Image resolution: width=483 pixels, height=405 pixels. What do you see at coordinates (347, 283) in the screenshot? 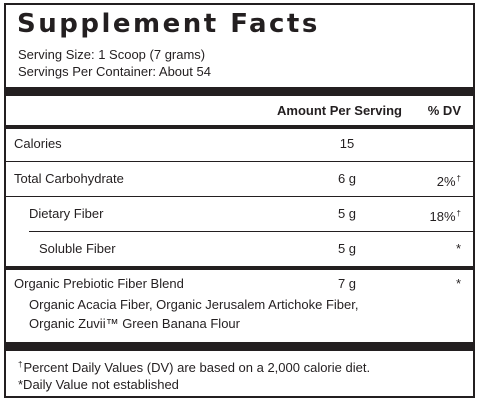
I see `nutrient-amount: 7 g` at bounding box center [347, 283].